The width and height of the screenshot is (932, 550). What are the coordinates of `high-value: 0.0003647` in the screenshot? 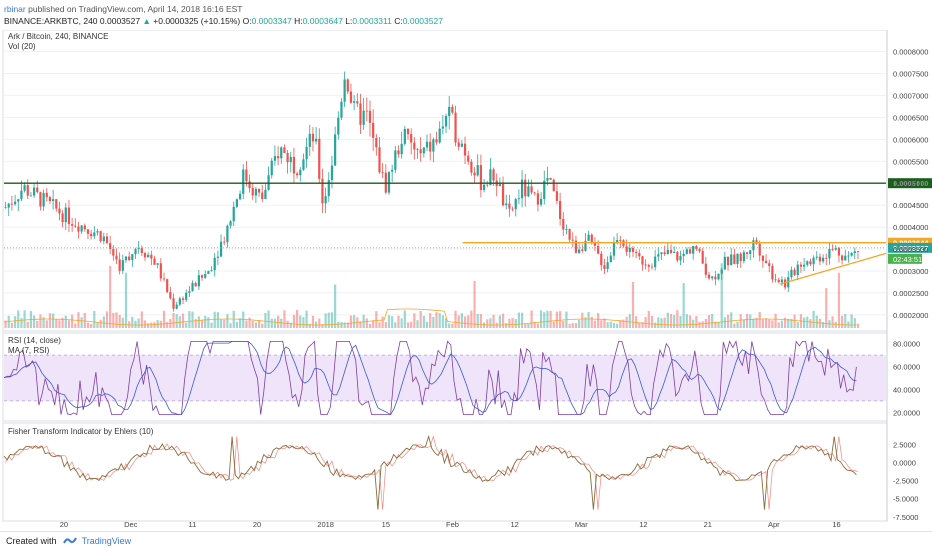 It's located at (322, 21).